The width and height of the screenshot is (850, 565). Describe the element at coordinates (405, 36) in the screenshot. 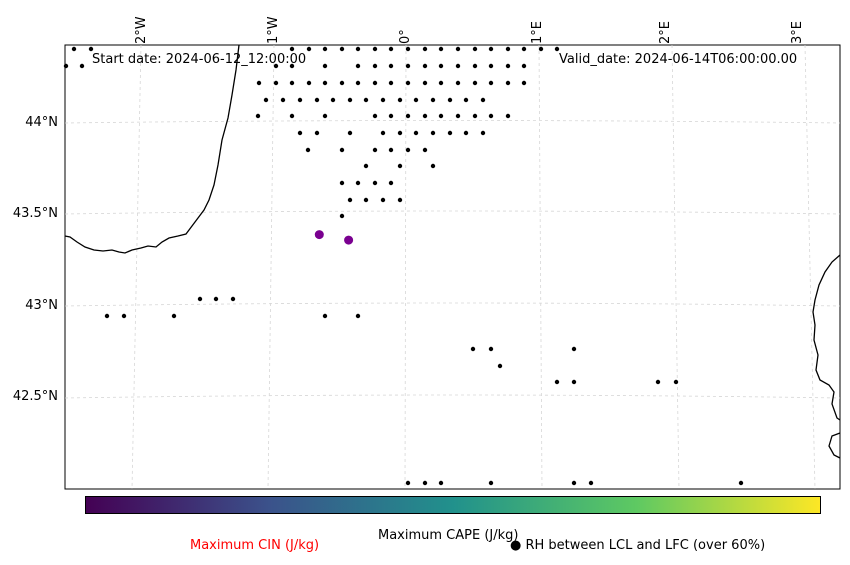

I see `lon-tick-0: 0°` at that location.